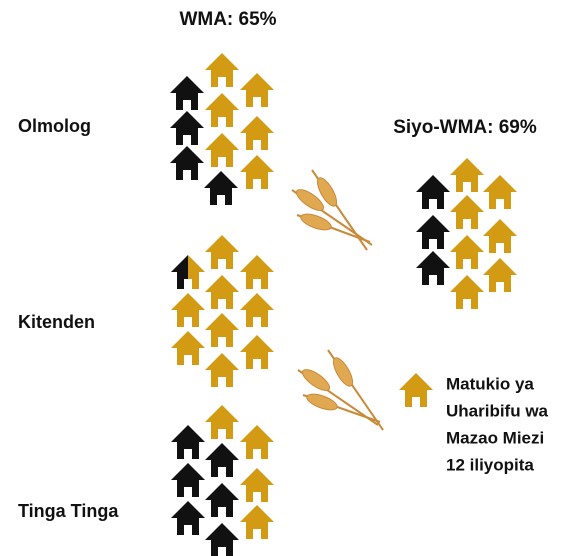 The width and height of the screenshot is (567, 556). What do you see at coordinates (490, 383) in the screenshot?
I see `legend-text: Matukio ya` at bounding box center [490, 383].